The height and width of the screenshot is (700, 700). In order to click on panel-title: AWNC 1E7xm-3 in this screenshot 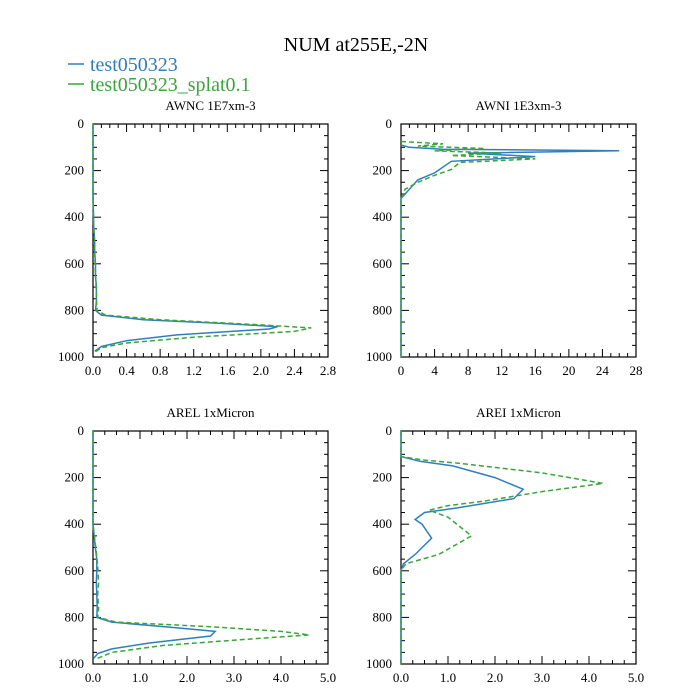, I will do `click(210, 105)`.